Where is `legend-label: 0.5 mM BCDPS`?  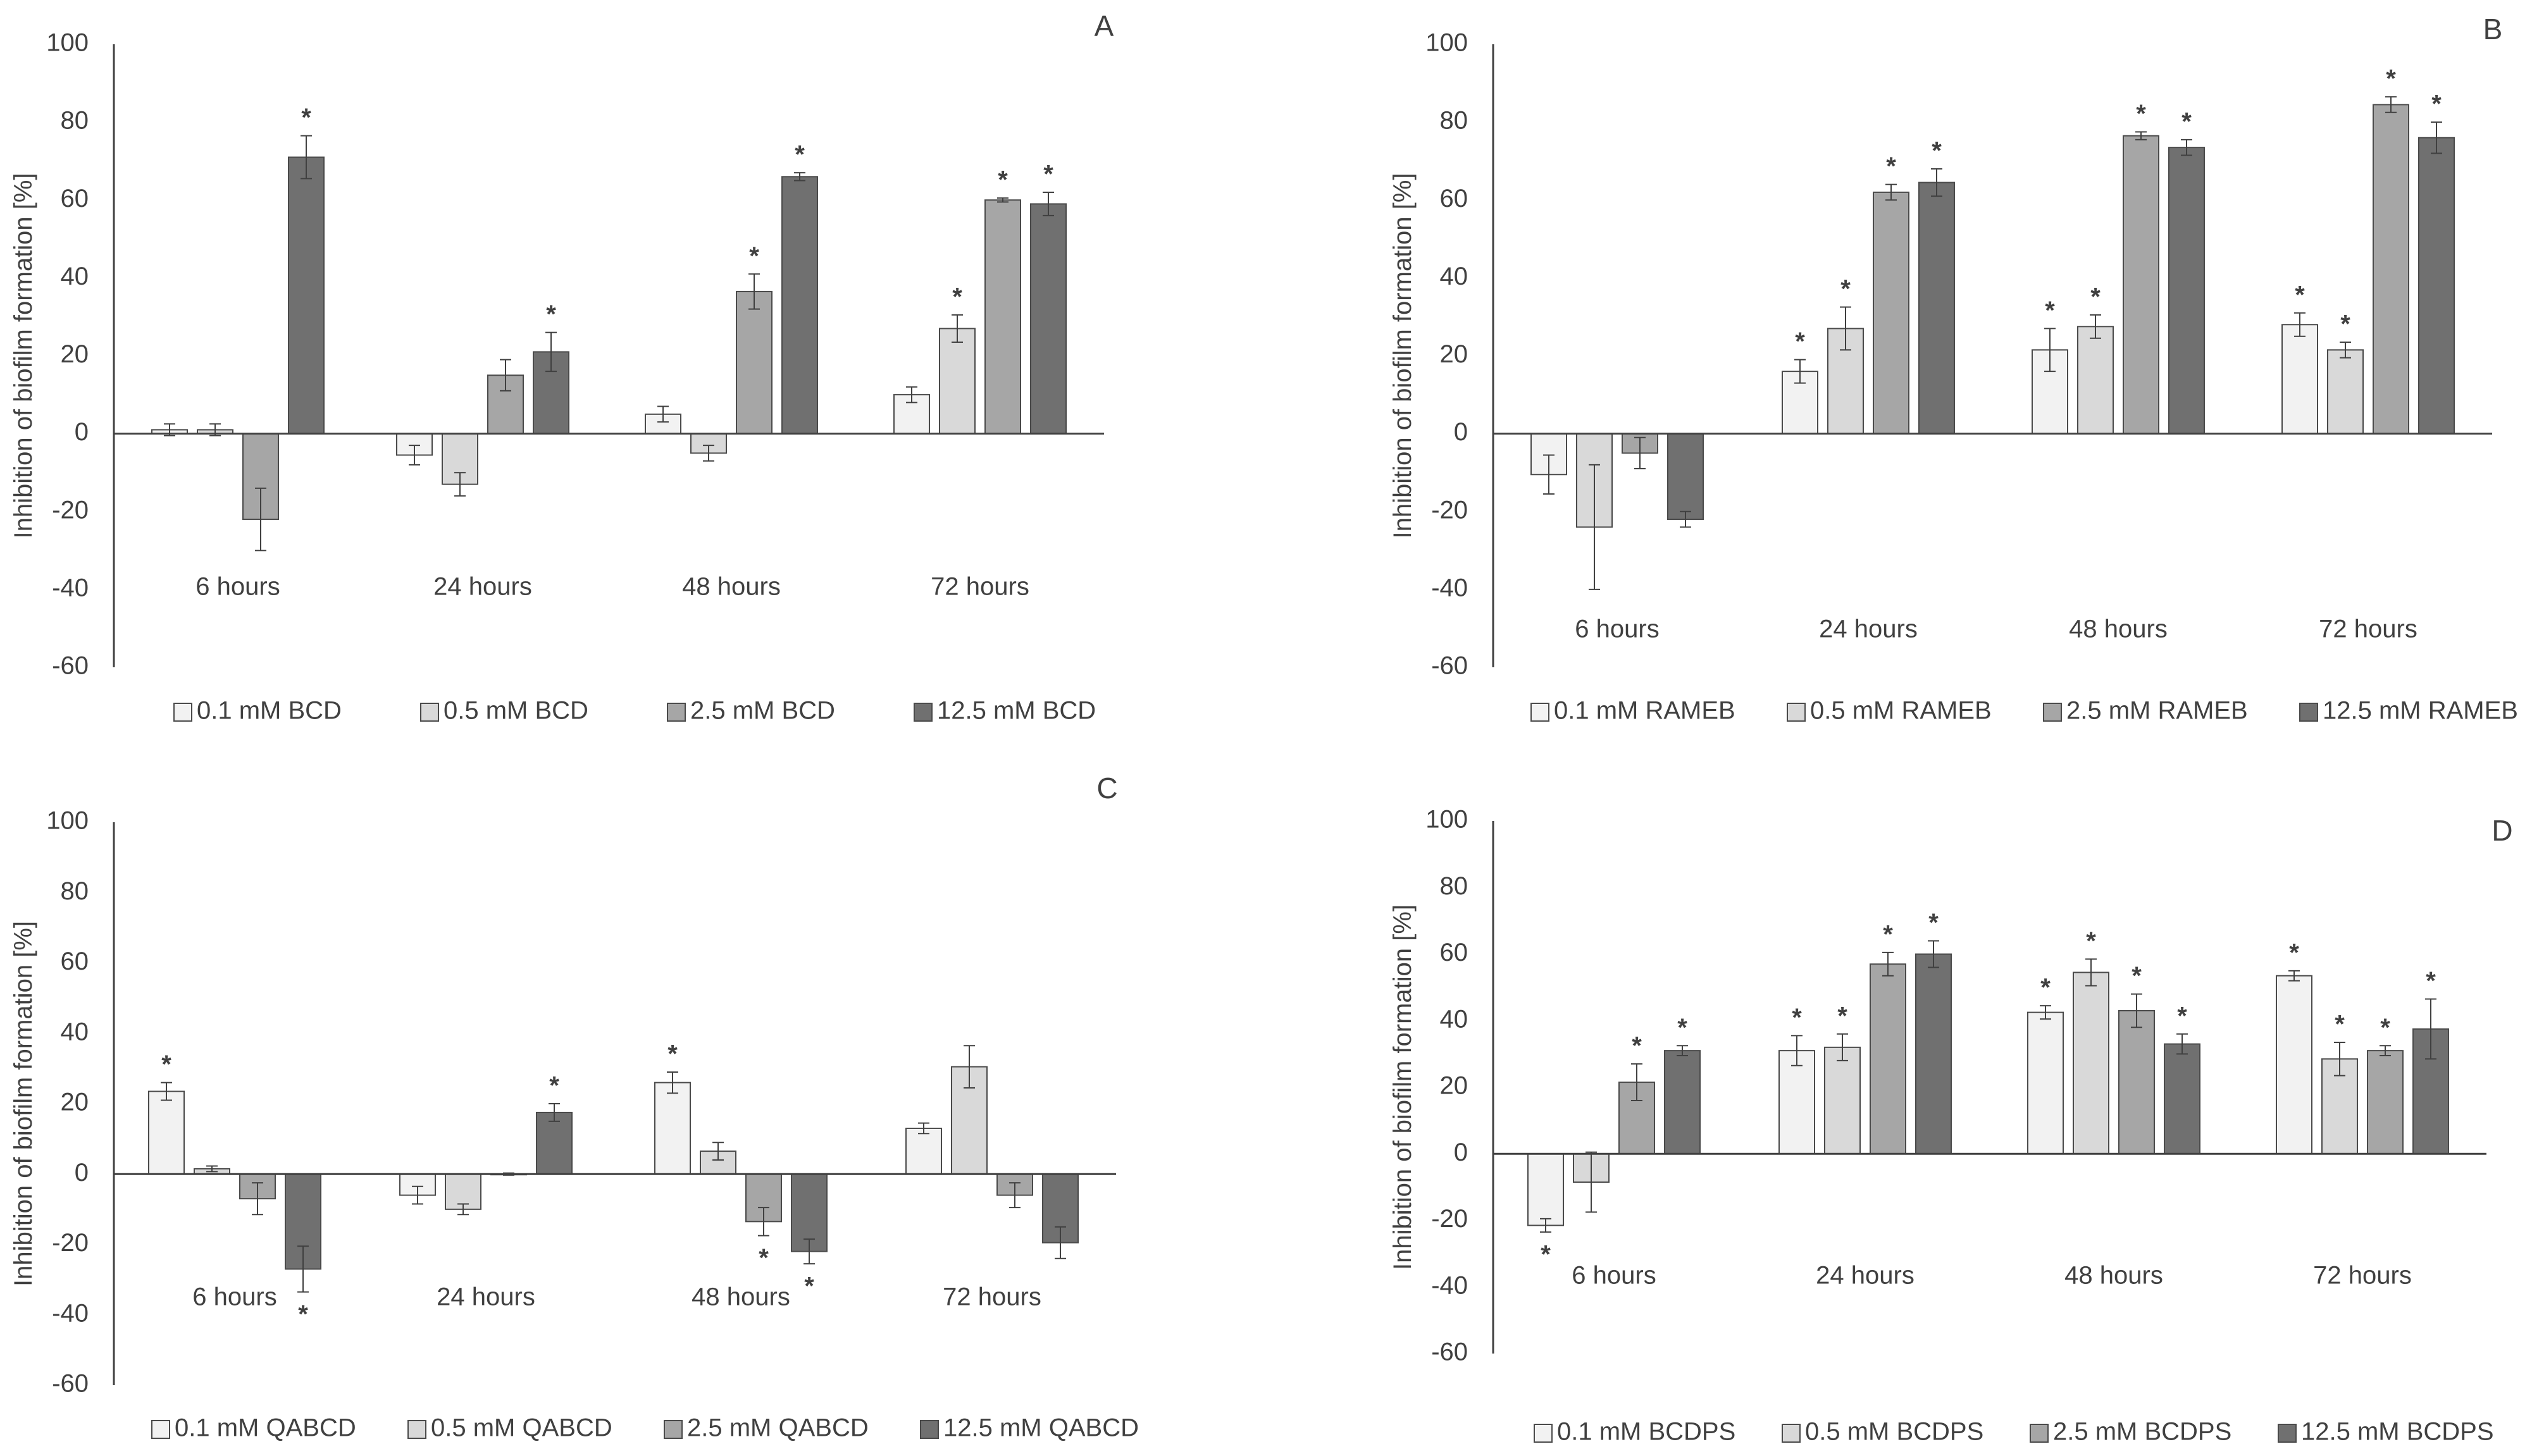 legend-label: 0.5 mM BCDPS is located at coordinates (1894, 1432).